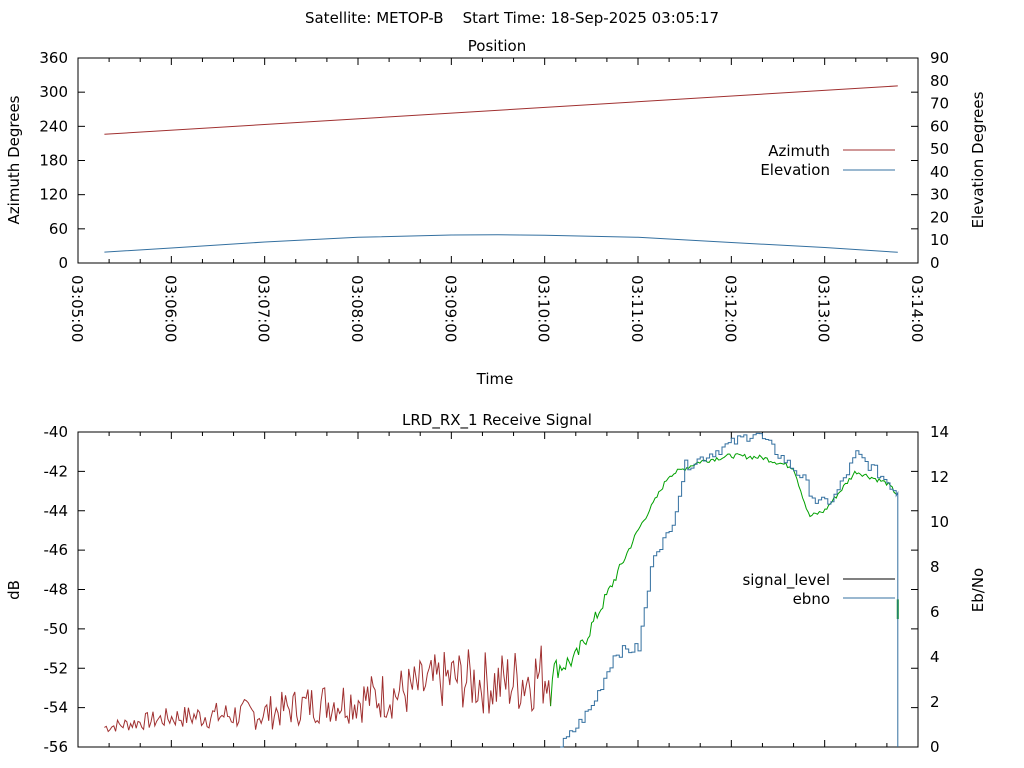 The width and height of the screenshot is (1024, 768). Describe the element at coordinates (56, 432) in the screenshot. I see `y-tick-label: -40` at that location.